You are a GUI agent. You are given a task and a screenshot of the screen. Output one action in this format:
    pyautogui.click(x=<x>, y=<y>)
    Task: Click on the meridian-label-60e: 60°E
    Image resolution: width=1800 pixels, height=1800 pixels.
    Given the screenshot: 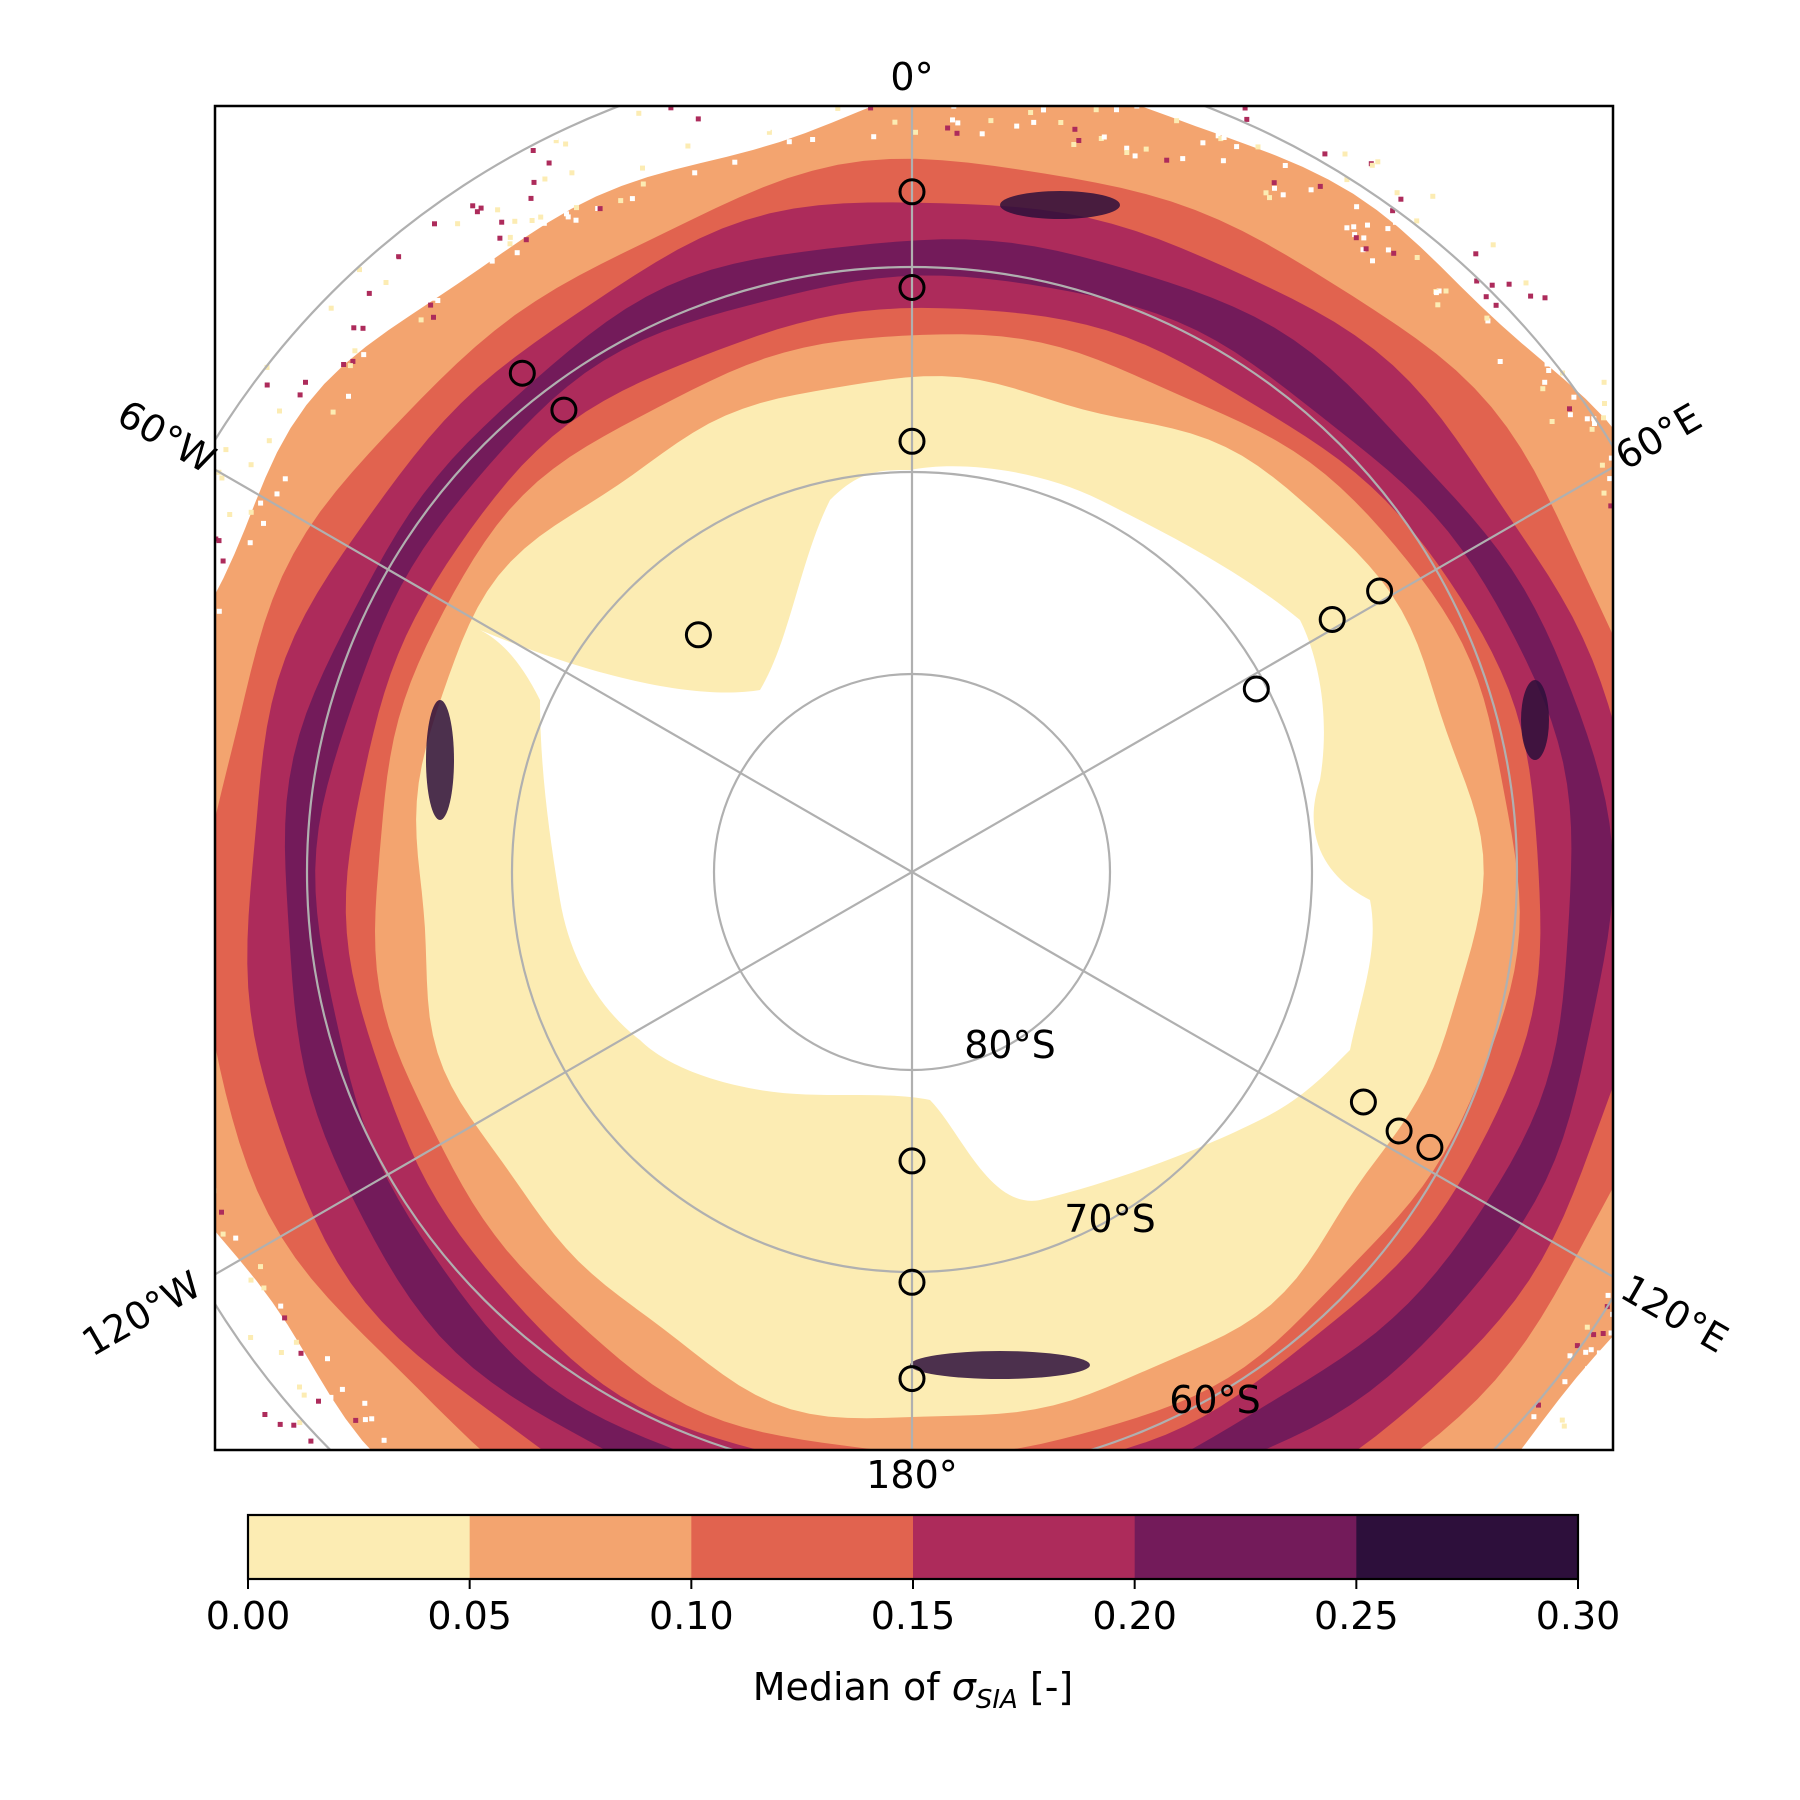 What is the action you would take?
    pyautogui.click(x=1658, y=437)
    